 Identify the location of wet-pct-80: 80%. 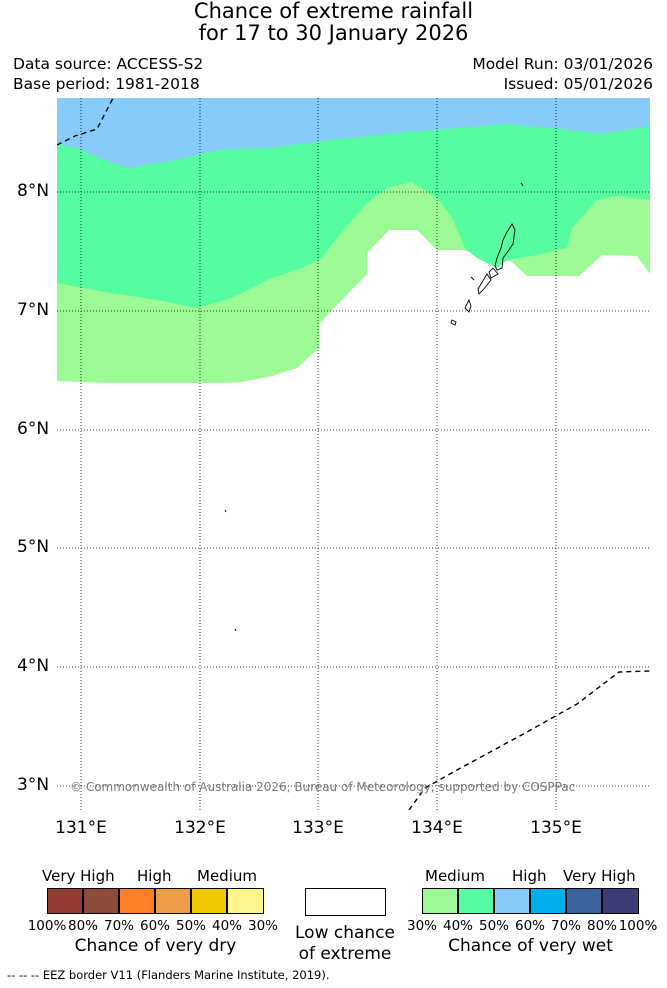
(601, 926).